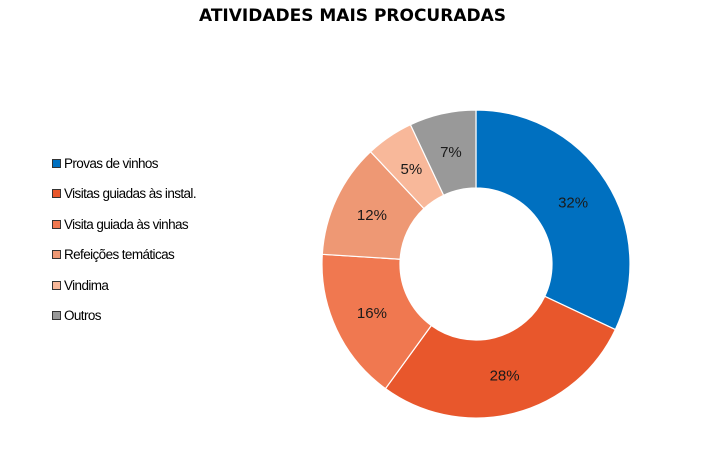 This screenshot has width=705, height=472. What do you see at coordinates (86, 285) in the screenshot?
I see `legend-label: Vindima` at bounding box center [86, 285].